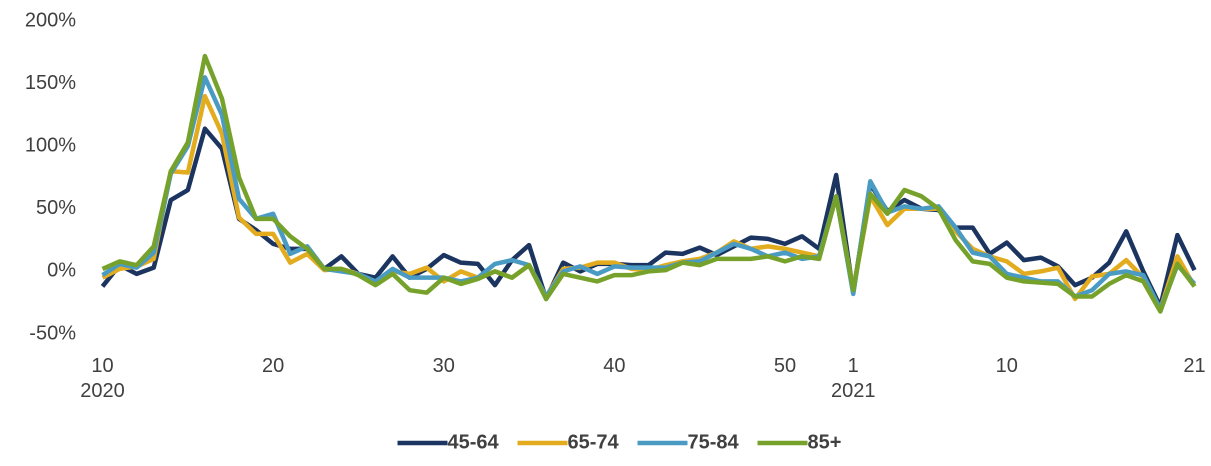 This screenshot has width=1211, height=466. What do you see at coordinates (714, 442) in the screenshot?
I see `legend-label: 75-84` at bounding box center [714, 442].